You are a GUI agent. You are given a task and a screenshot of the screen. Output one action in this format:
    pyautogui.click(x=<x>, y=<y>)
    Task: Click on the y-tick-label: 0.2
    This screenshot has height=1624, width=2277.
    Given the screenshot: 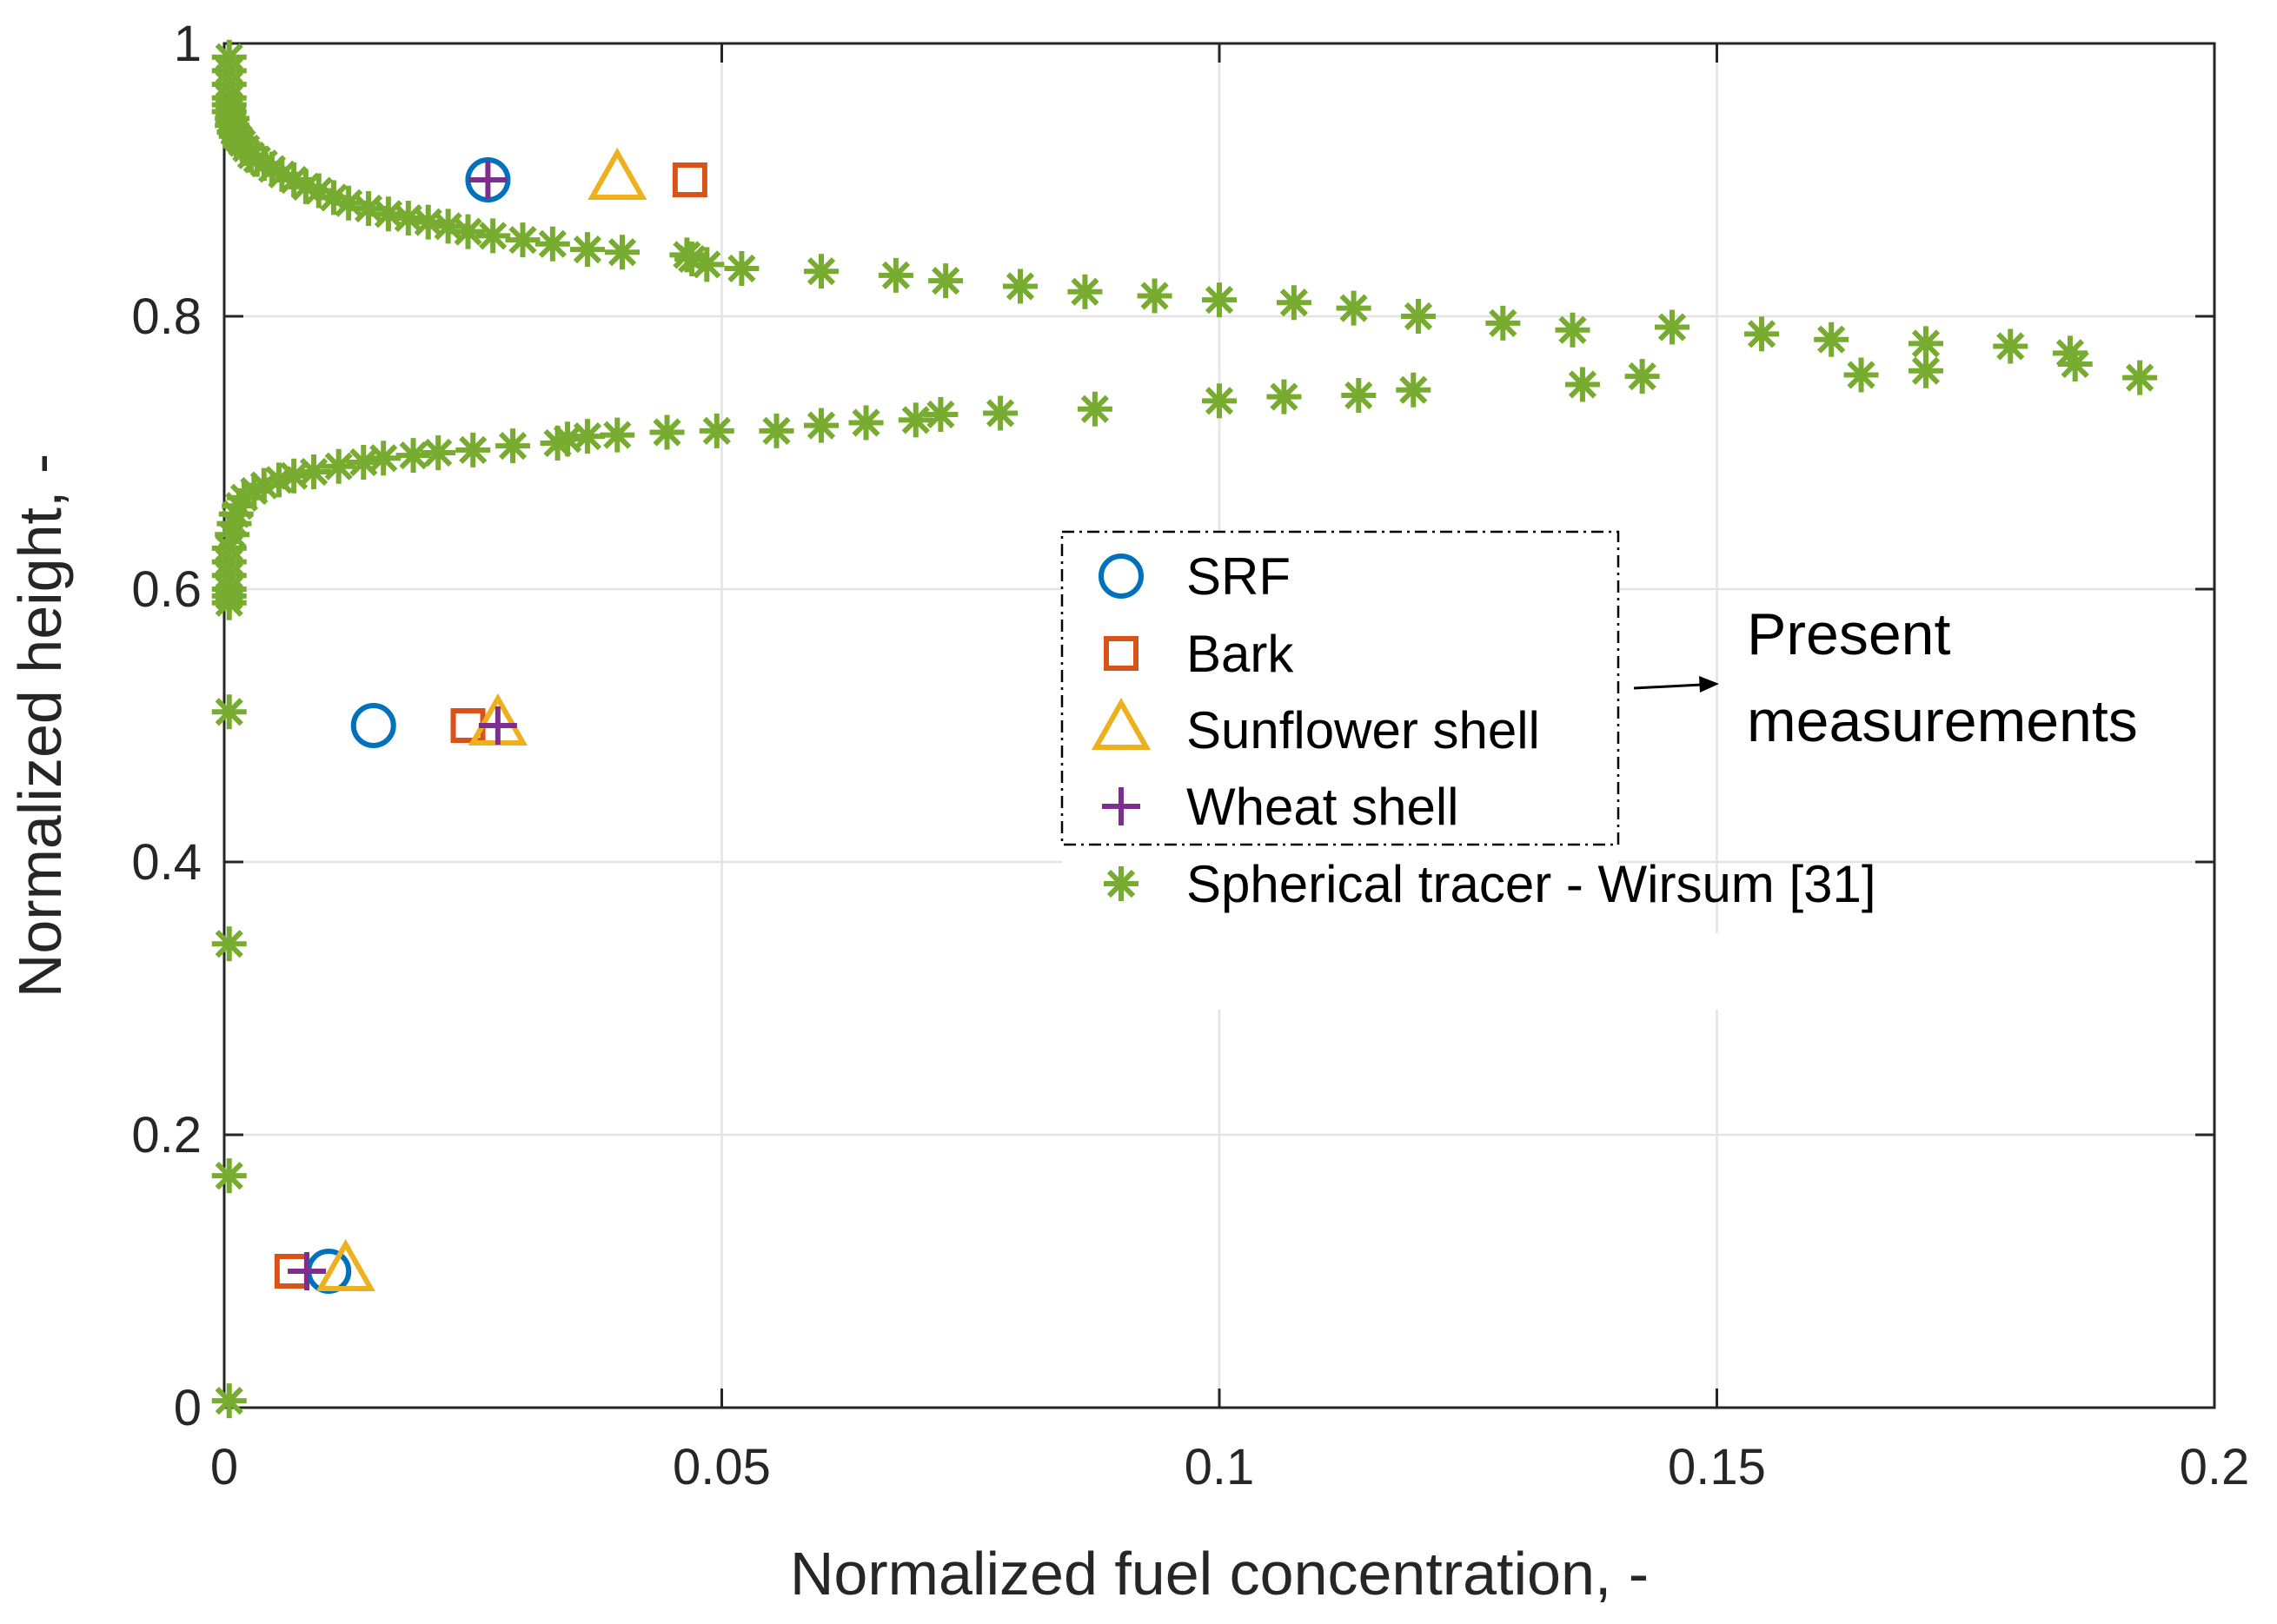 What is the action you would take?
    pyautogui.click(x=166, y=1135)
    